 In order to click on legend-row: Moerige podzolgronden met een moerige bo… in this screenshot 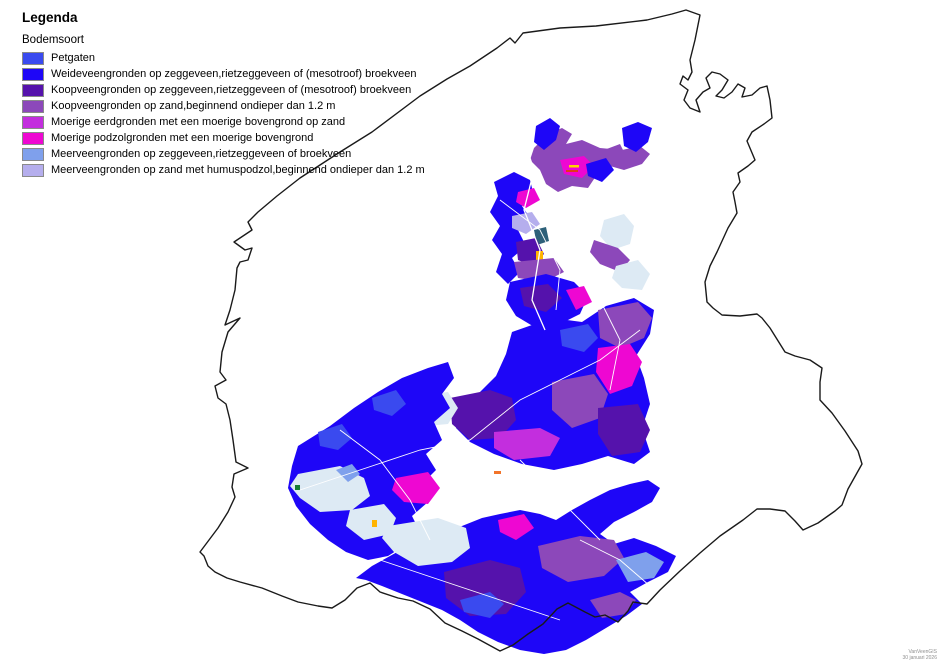, I will do `click(223, 138)`.